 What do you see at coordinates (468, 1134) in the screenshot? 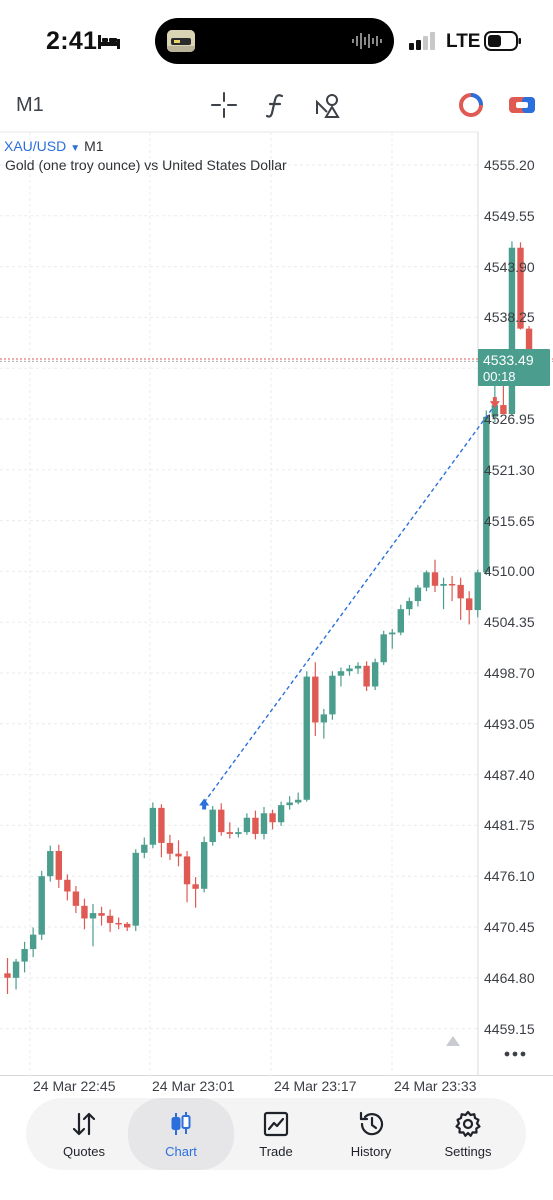
I see `nav-settings: Settings` at bounding box center [468, 1134].